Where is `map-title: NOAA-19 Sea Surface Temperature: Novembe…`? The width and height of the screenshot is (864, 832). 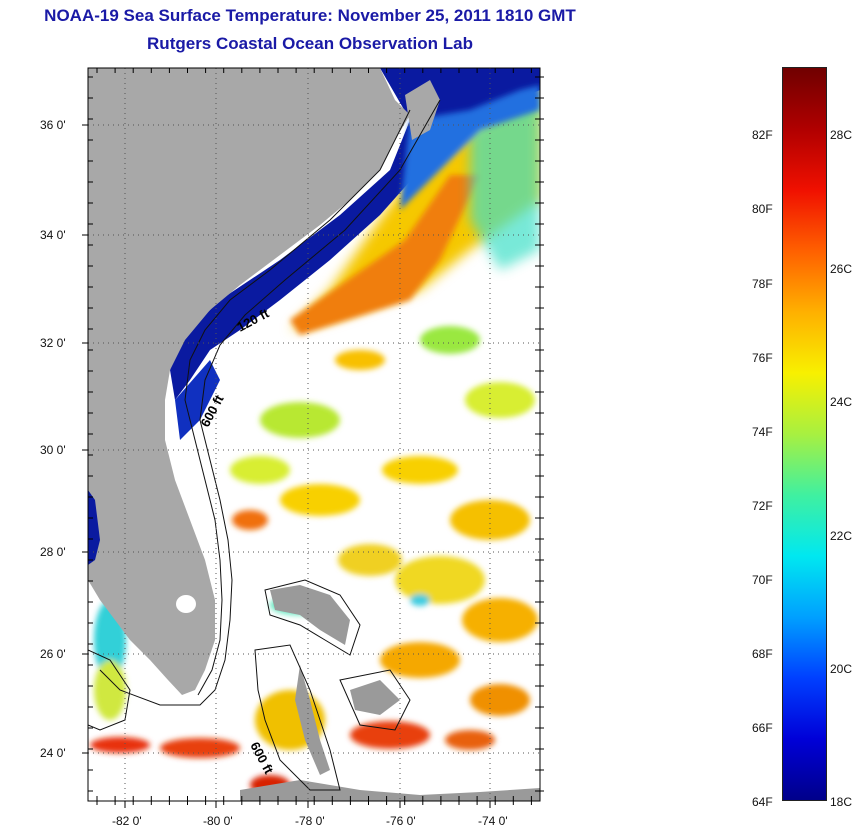 map-title: NOAA-19 Sea Surface Temperature: Novembe… is located at coordinates (310, 15).